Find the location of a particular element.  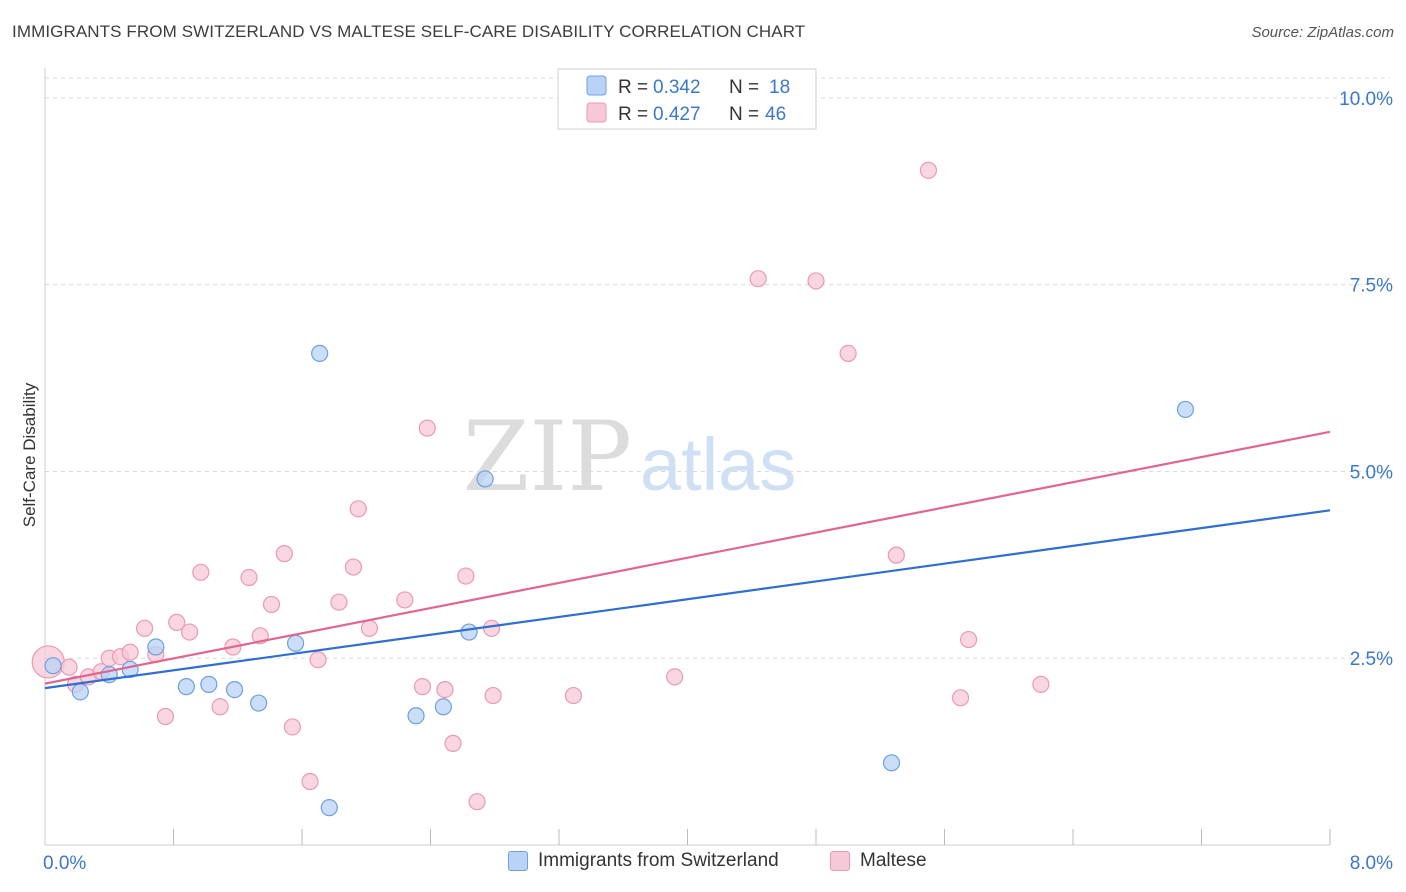

stats-legend-swatch-blue is located at coordinates (596, 85).